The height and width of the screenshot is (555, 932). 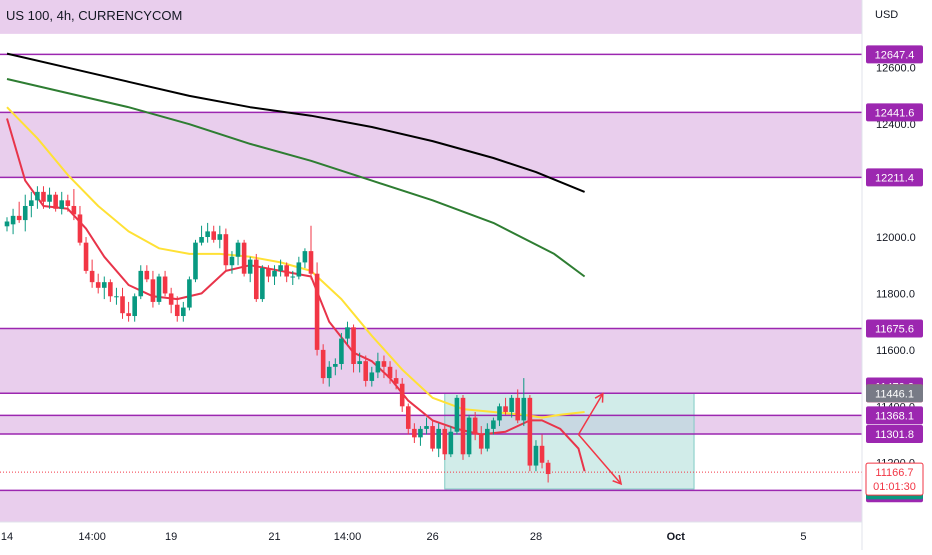 What do you see at coordinates (432, 537) in the screenshot?
I see `x-tick-label: 26` at bounding box center [432, 537].